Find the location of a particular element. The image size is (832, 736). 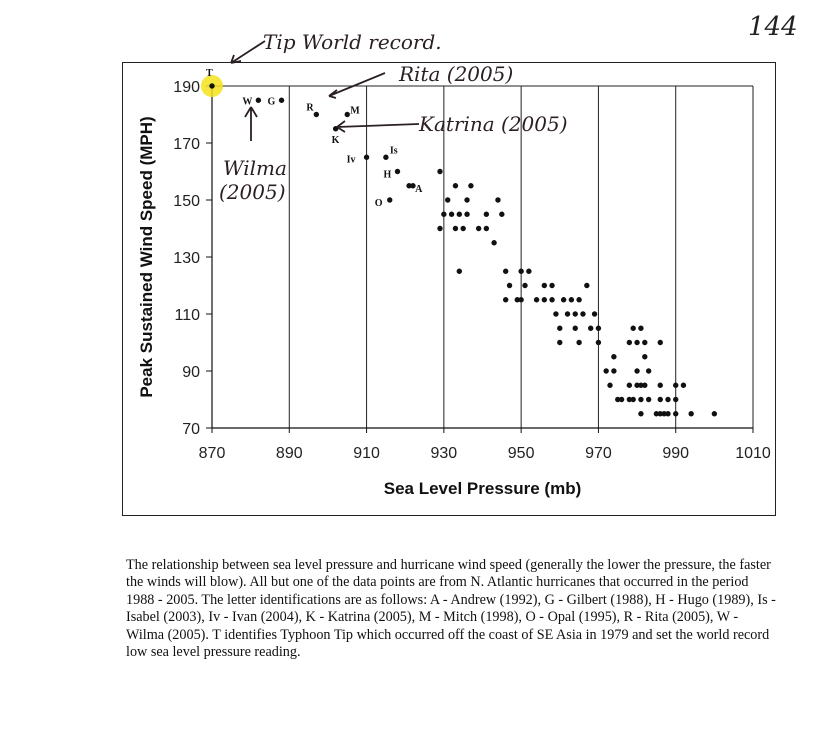

y-tick-label: 190 is located at coordinates (186, 87).